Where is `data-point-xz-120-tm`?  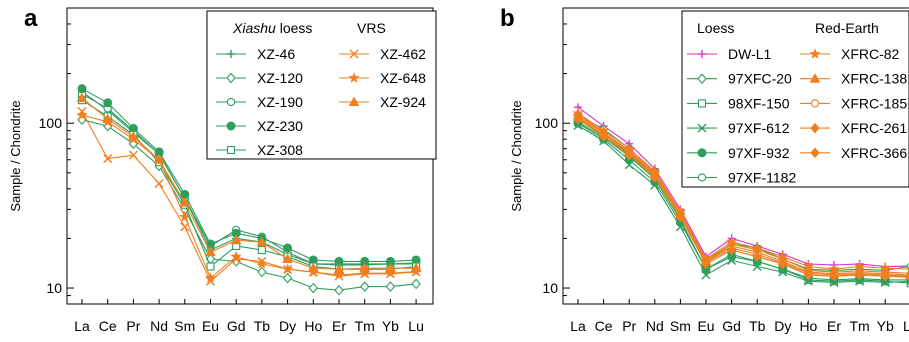
data-point-xz-120-tm is located at coordinates (364, 286).